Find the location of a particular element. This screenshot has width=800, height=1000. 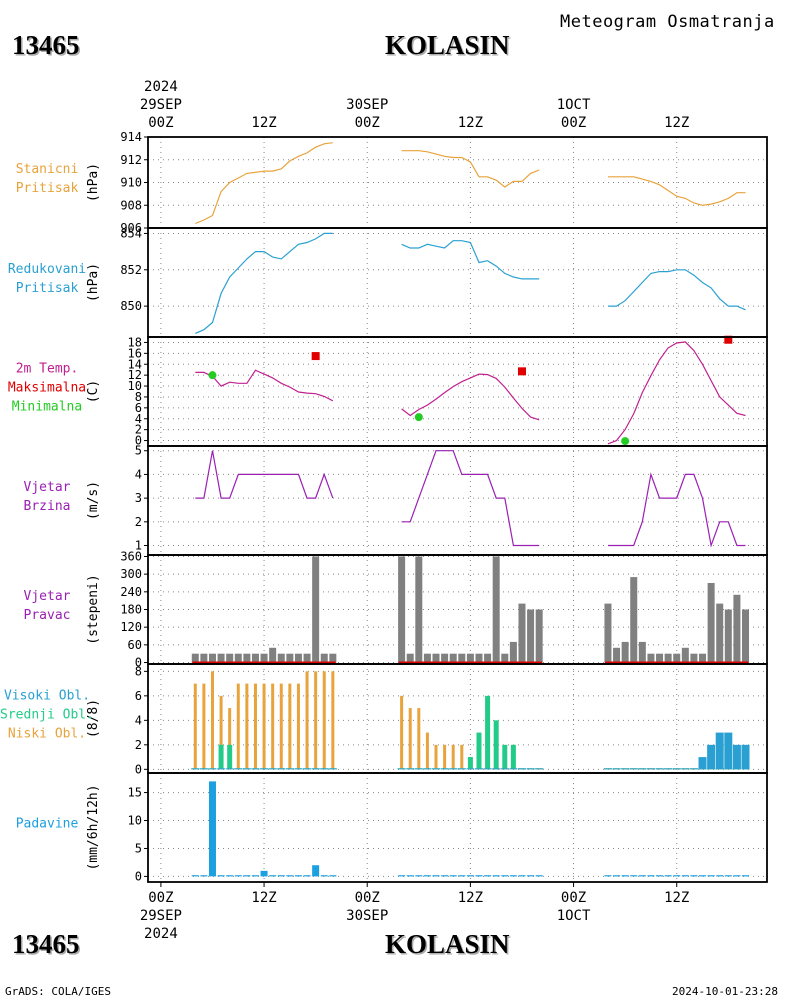

footer-credit: GrADS: COLA/IGES is located at coordinates (58, 991).